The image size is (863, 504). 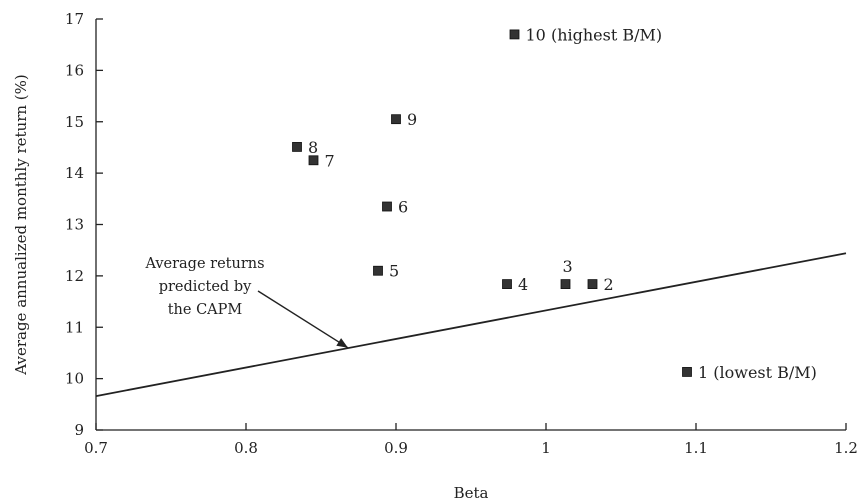 What do you see at coordinates (96, 448) in the screenshot?
I see `x-tick-label: 0.7` at bounding box center [96, 448].